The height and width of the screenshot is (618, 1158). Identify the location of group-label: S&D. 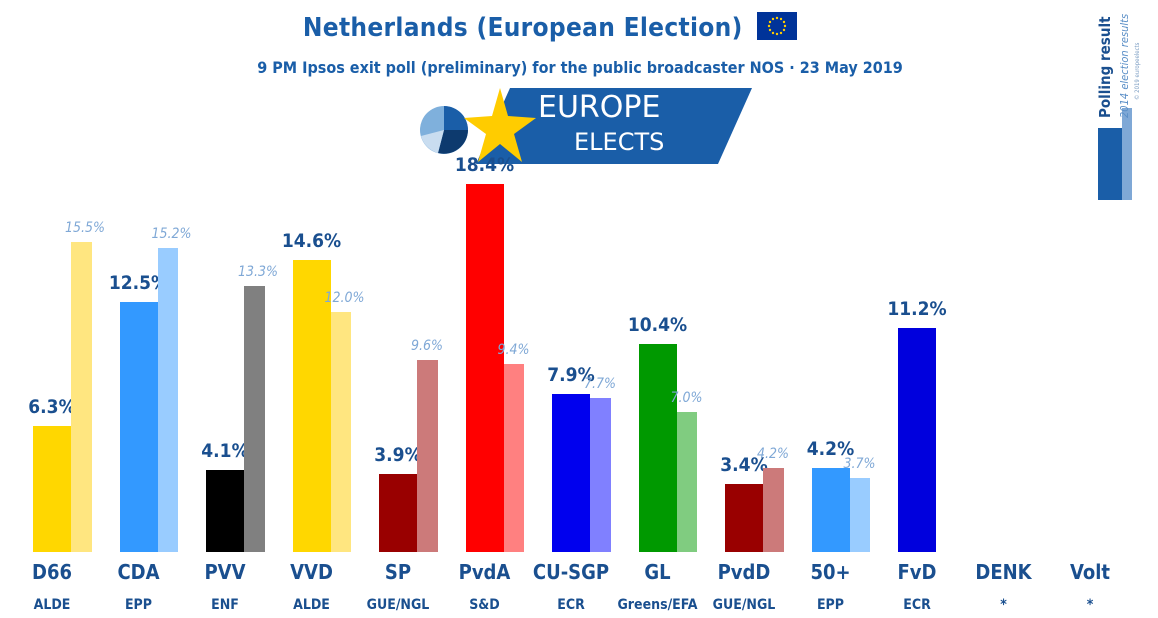
(484, 605).